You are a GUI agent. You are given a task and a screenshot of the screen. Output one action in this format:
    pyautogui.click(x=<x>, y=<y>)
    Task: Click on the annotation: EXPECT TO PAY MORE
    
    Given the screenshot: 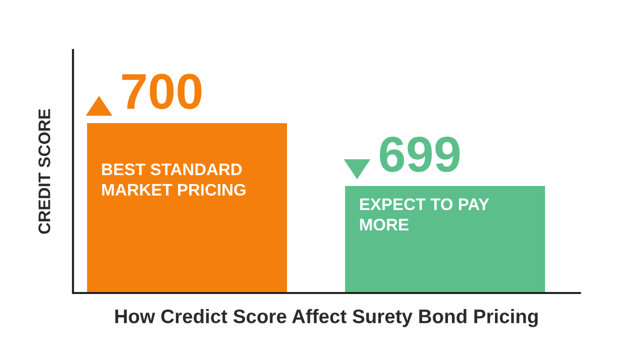 What is the action you would take?
    pyautogui.click(x=425, y=214)
    